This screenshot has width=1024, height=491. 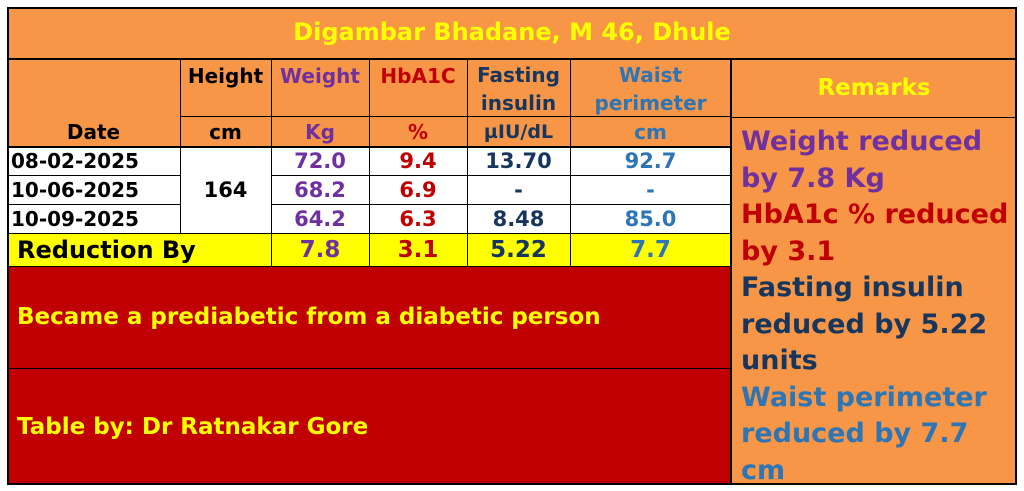 What do you see at coordinates (320, 76) in the screenshot?
I see `header-weight: Weight` at bounding box center [320, 76].